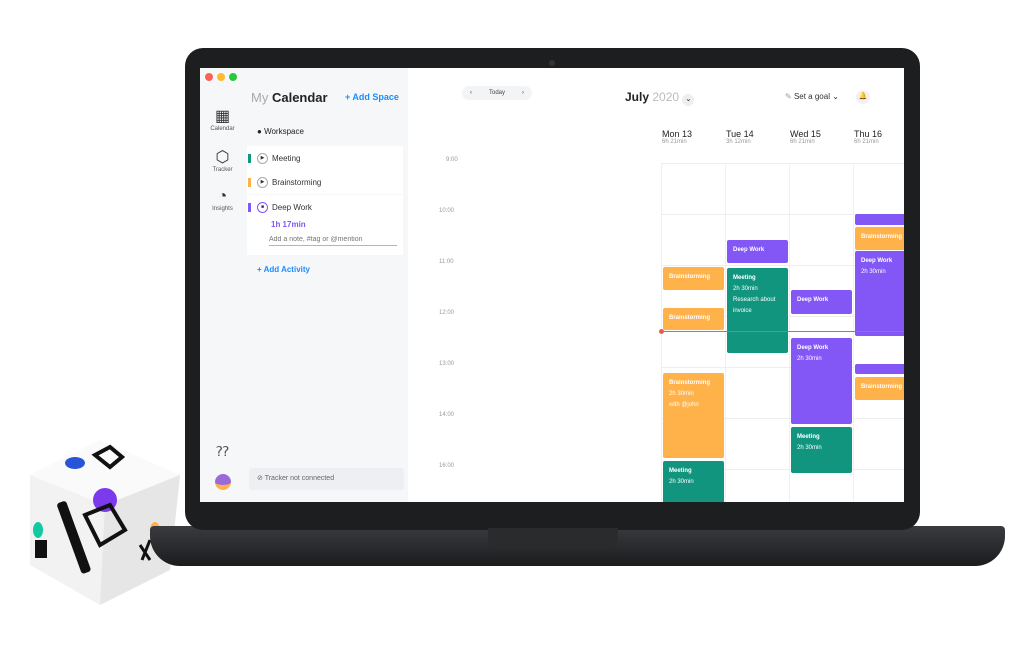  What do you see at coordinates (325, 158) in the screenshot?
I see `activity-meeting: ▶ Meeting` at bounding box center [325, 158].